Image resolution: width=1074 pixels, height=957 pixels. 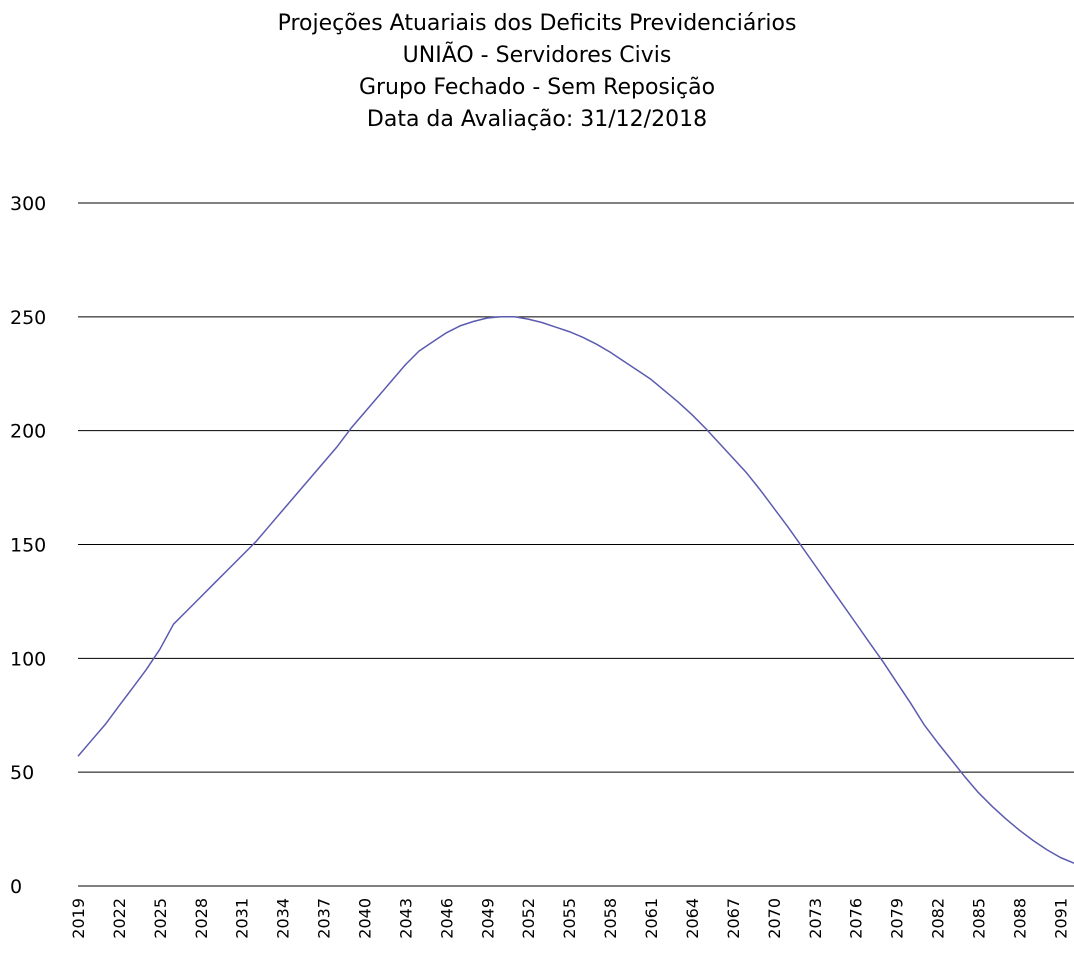 I want to click on y-tick-label: 0, so click(x=16, y=887).